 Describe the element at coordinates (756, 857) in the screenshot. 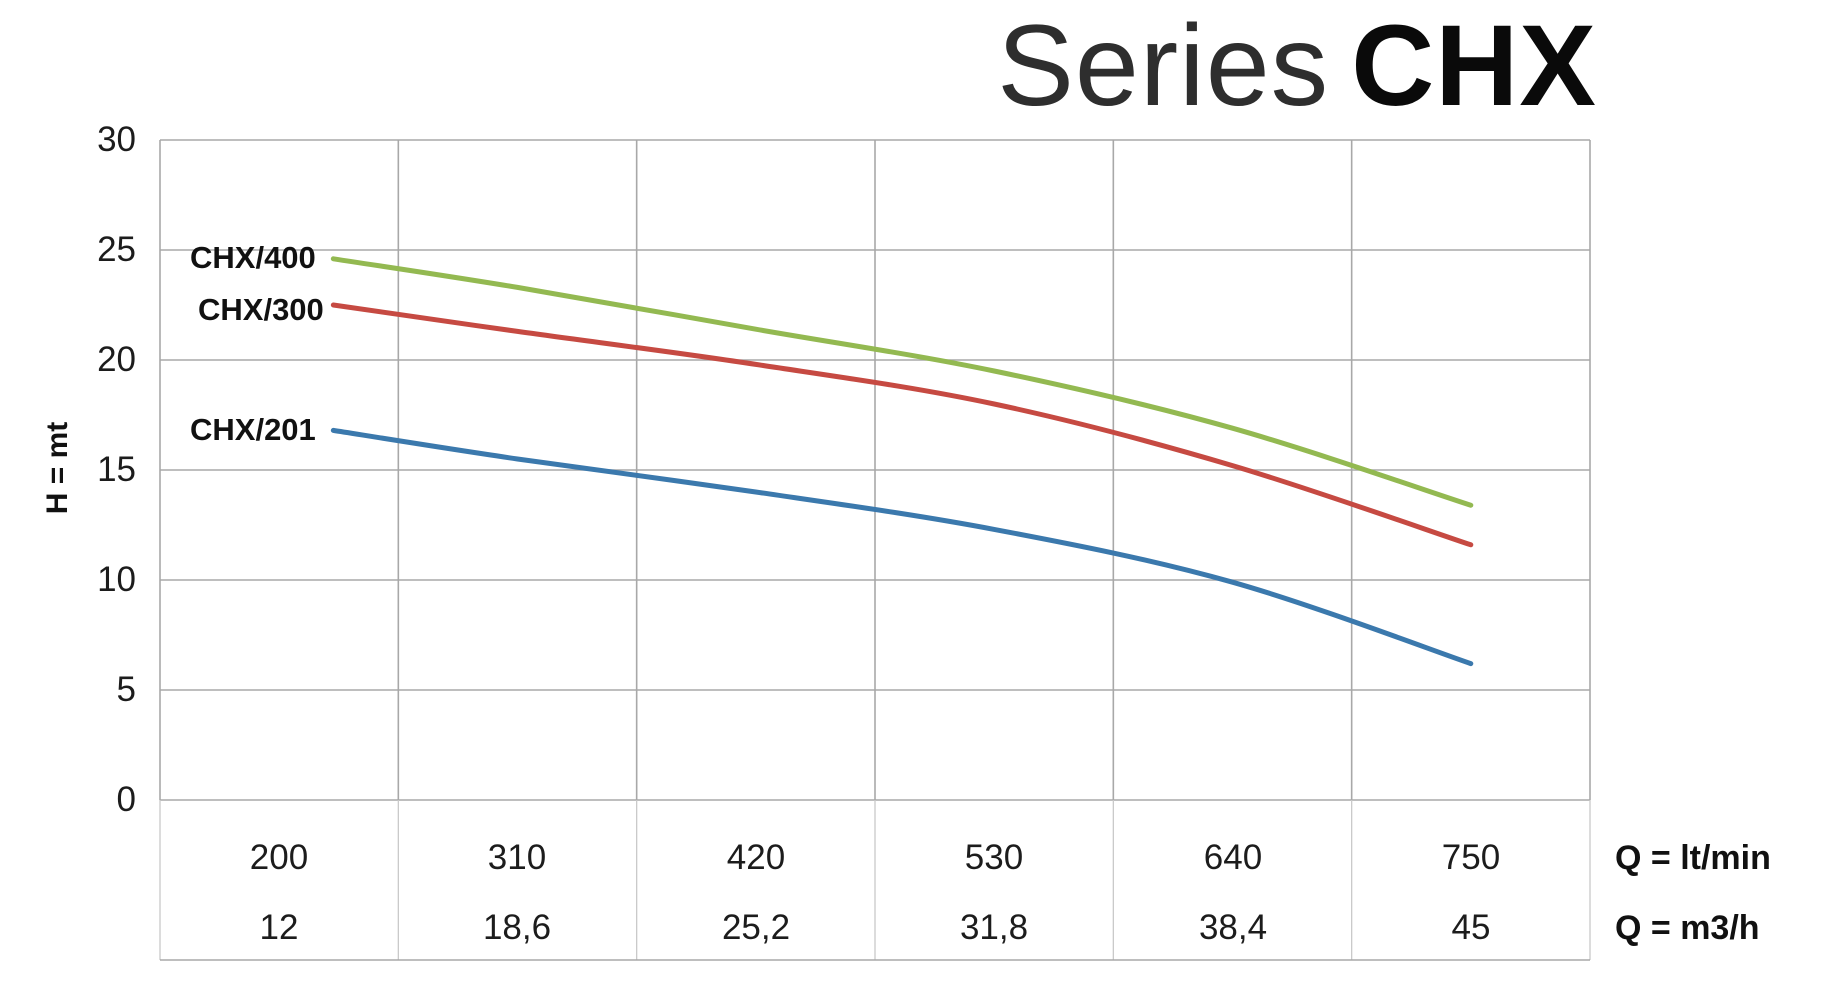

I see `x-tick-ltmin-420: 420` at that location.